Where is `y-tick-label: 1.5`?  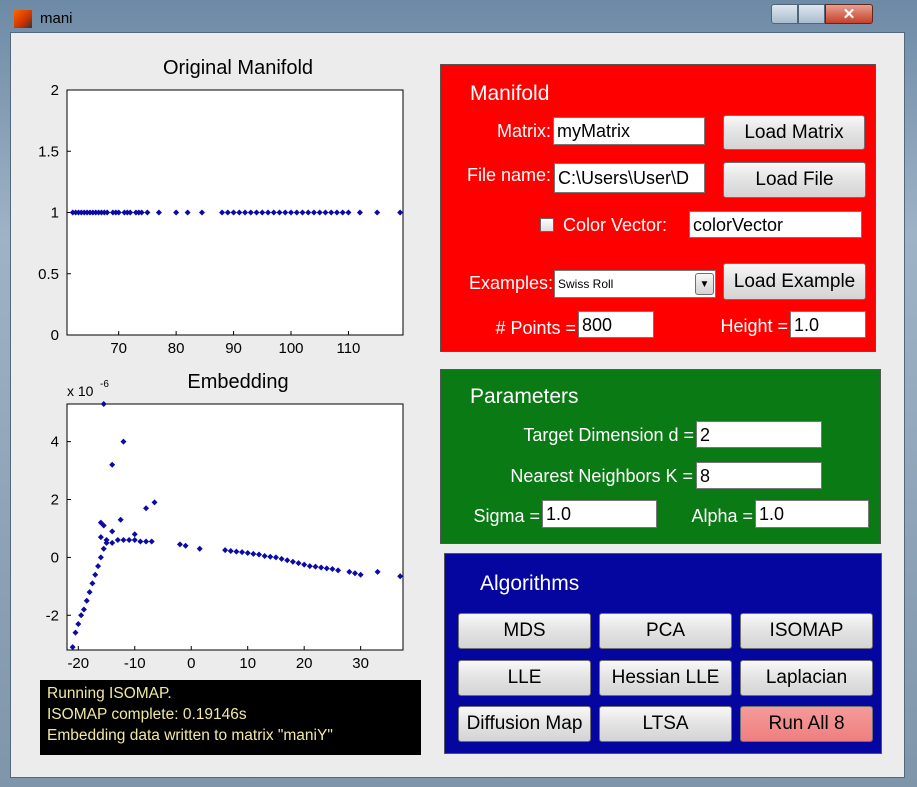 y-tick-label: 1.5 is located at coordinates (48, 151).